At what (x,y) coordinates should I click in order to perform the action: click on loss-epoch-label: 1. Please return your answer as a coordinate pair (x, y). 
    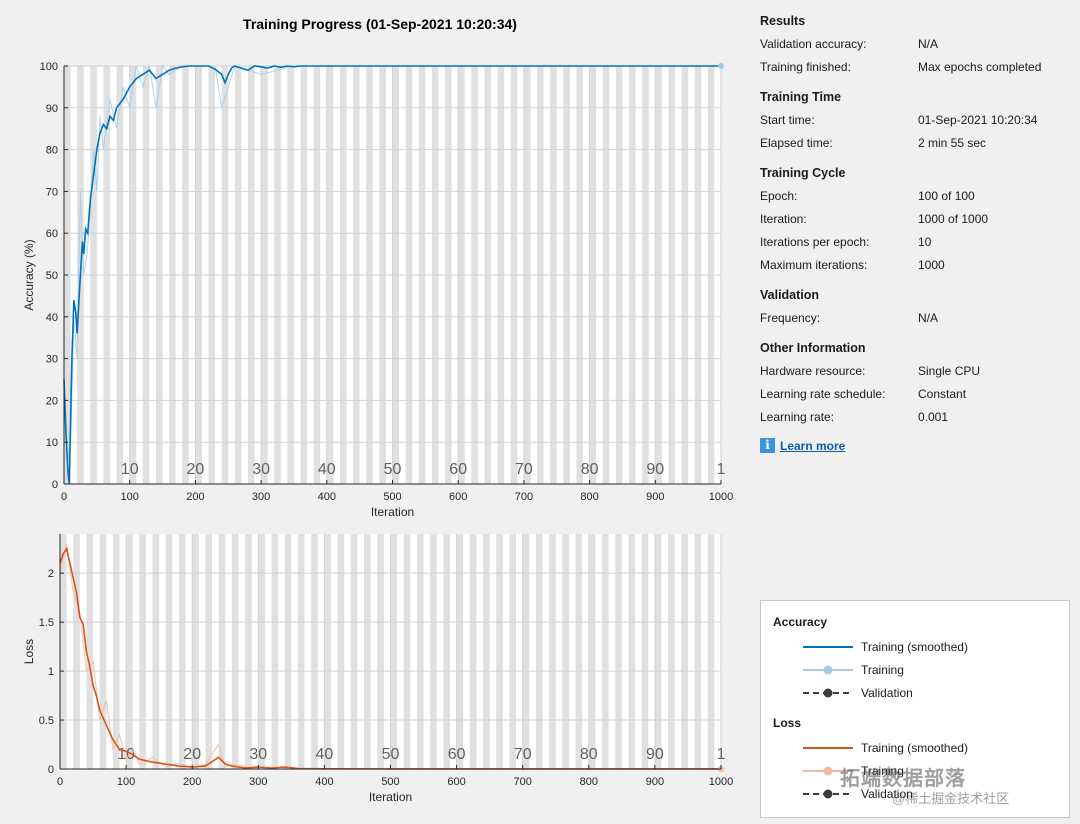
    Looking at the image, I should click on (721, 754).